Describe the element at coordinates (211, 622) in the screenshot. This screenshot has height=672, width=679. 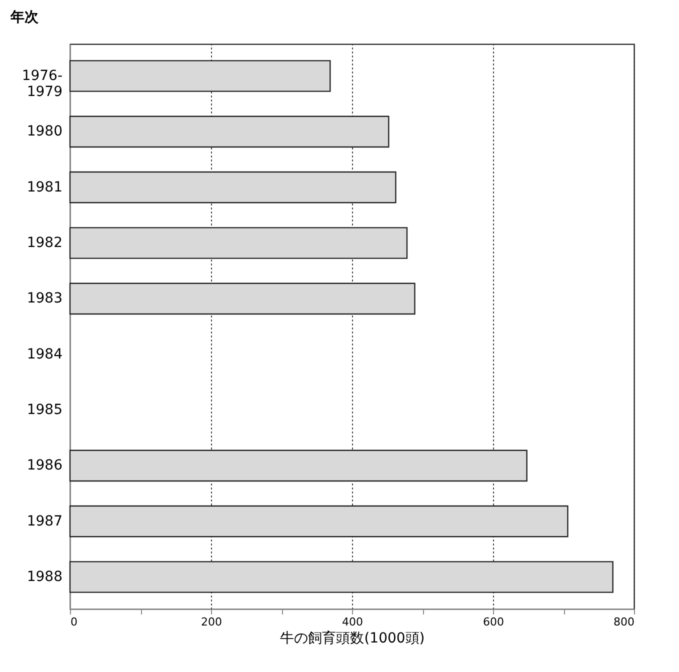
I see `x-tick-label: 200` at that location.